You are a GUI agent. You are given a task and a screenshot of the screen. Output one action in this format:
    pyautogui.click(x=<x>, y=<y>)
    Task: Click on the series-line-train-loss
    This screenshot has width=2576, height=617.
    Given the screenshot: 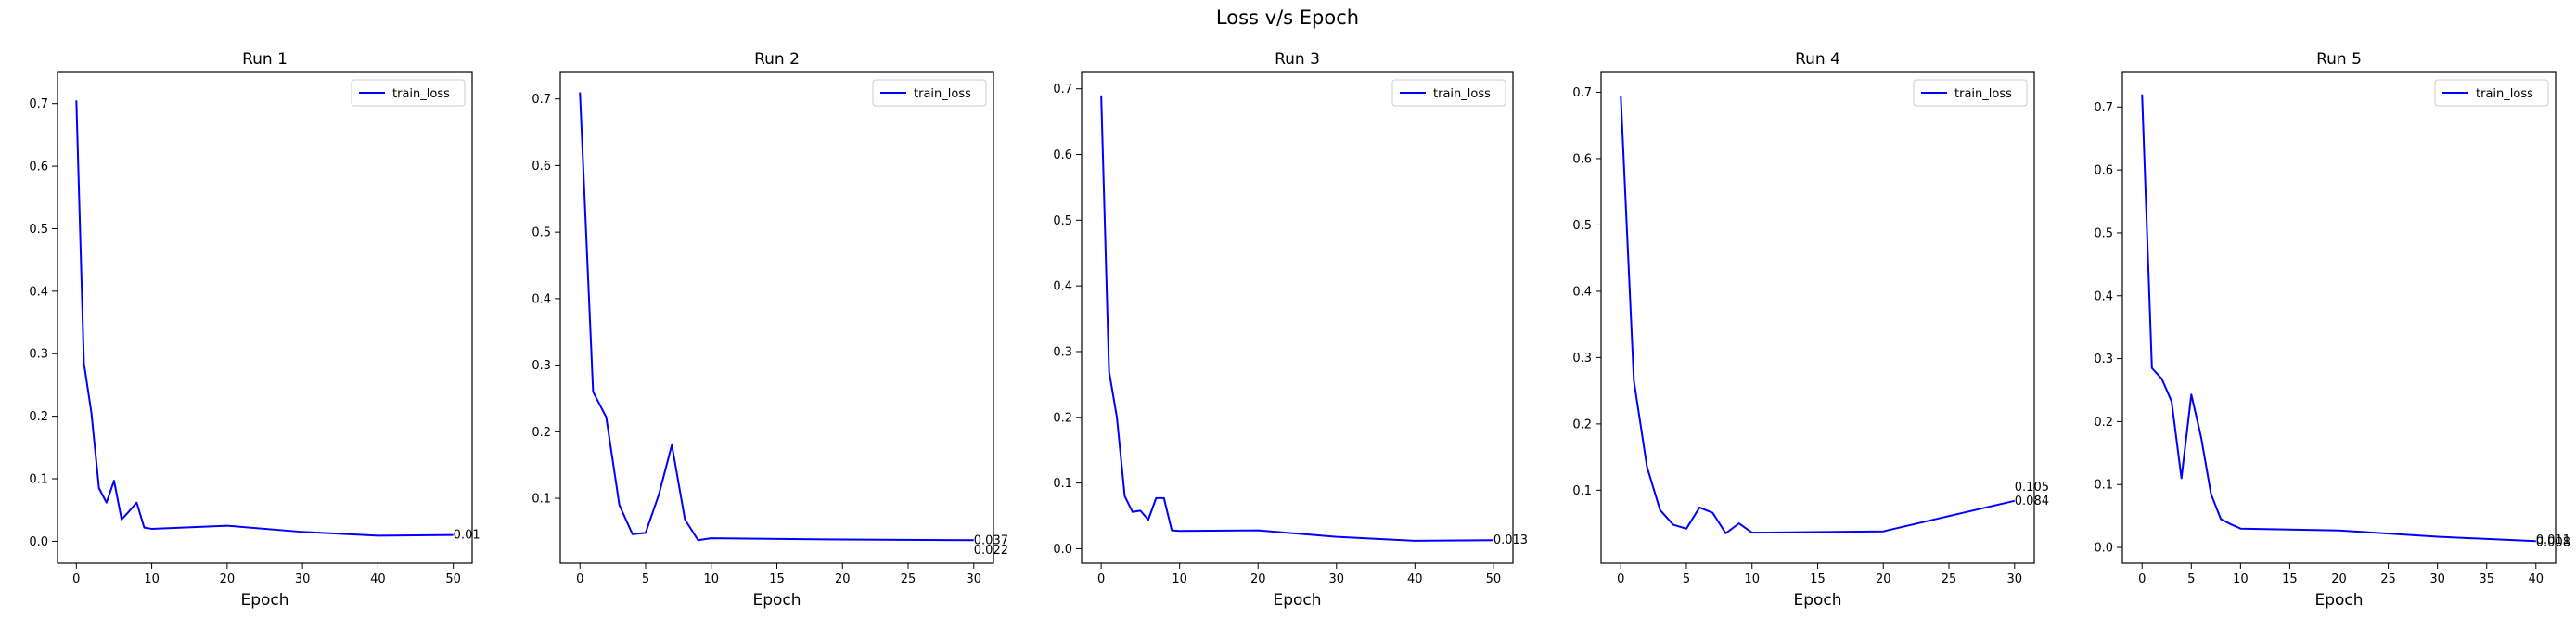 What is the action you would take?
    pyautogui.click(x=2338, y=318)
    